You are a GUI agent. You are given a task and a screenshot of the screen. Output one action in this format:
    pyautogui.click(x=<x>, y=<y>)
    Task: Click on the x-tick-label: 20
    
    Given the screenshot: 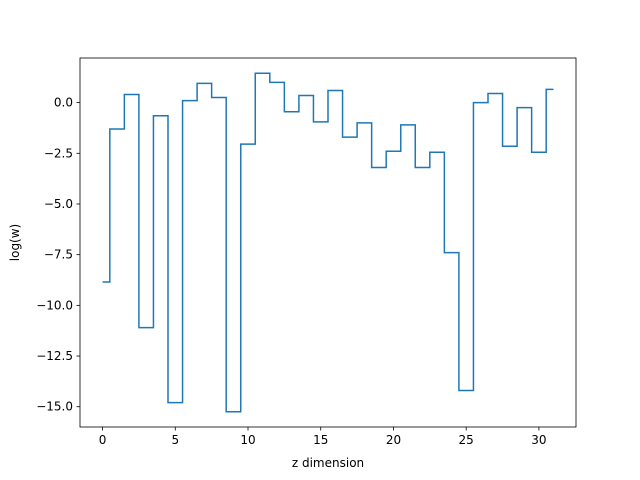 What is the action you would take?
    pyautogui.click(x=393, y=440)
    